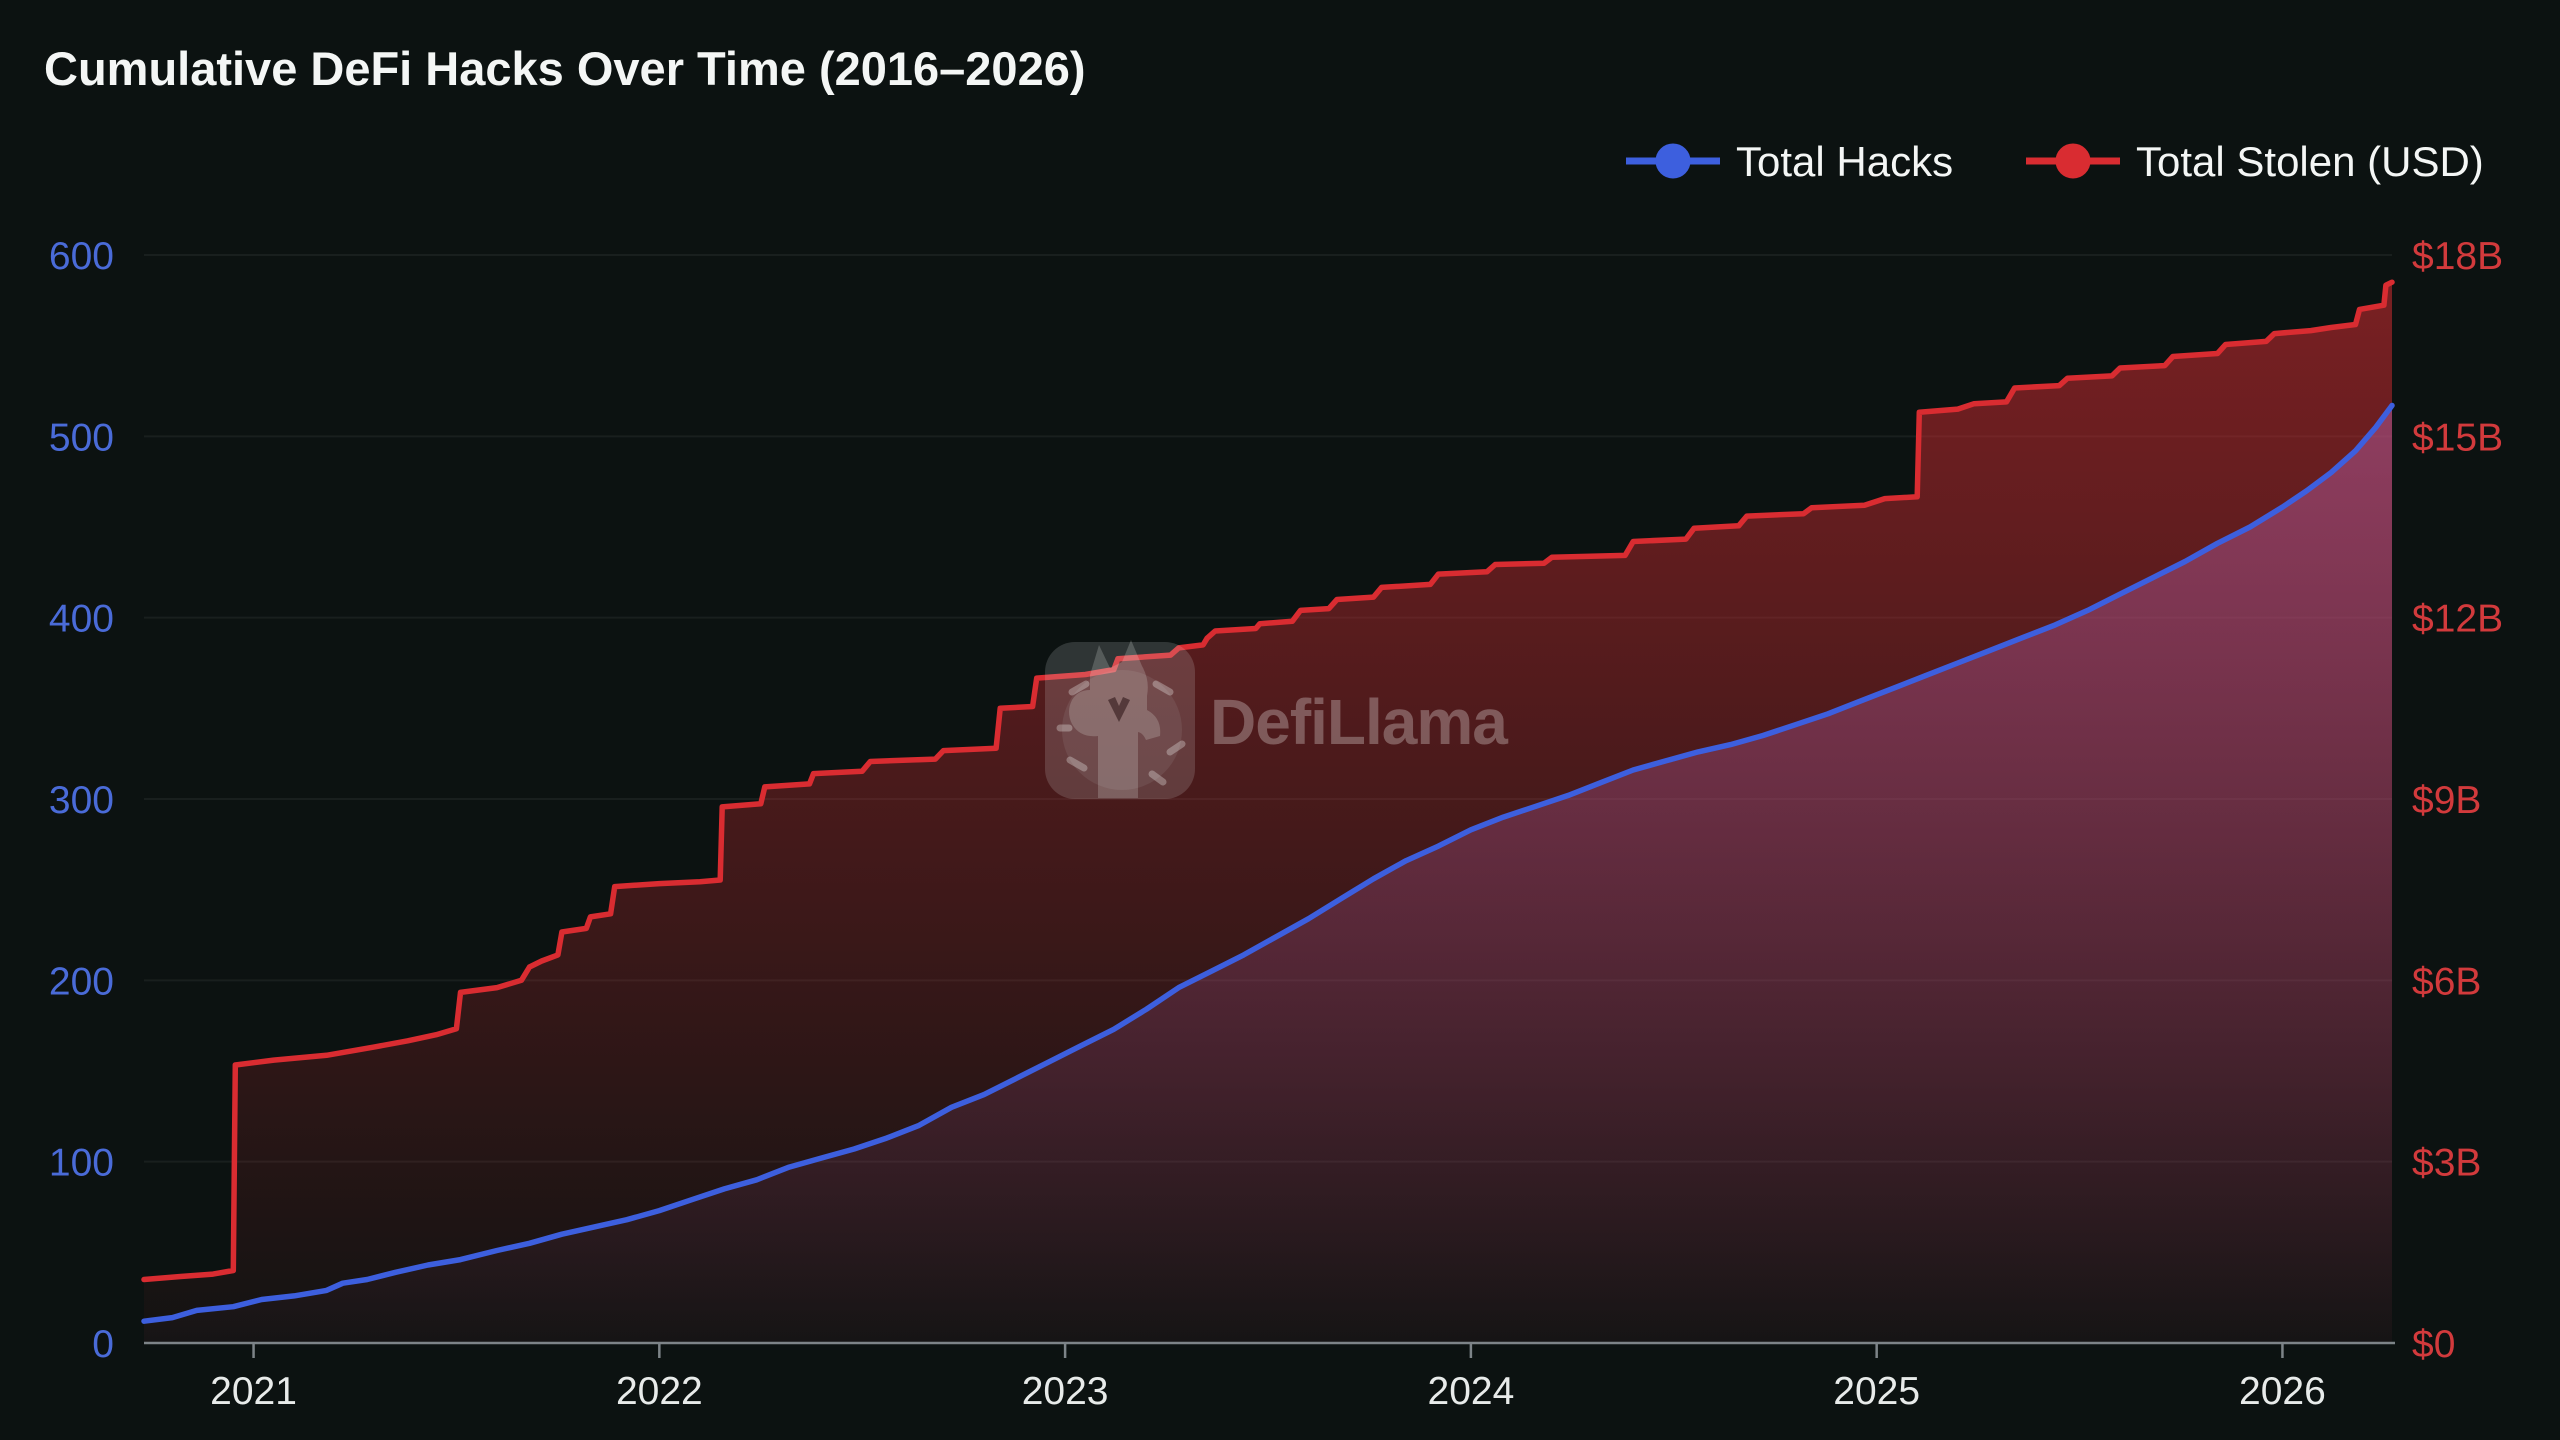  Describe the element at coordinates (103, 1344) in the screenshot. I see `y-axis-left-tick-label: 0` at that location.